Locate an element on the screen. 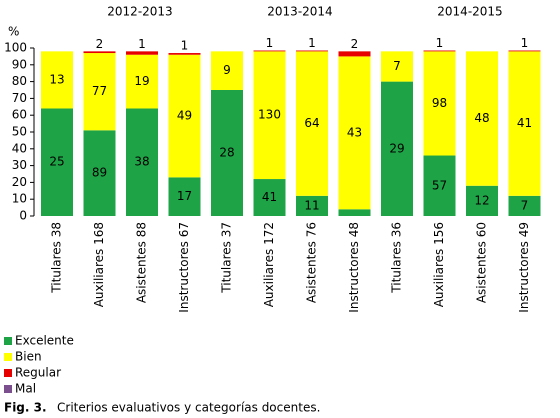  data-label: 48 is located at coordinates (481, 118).